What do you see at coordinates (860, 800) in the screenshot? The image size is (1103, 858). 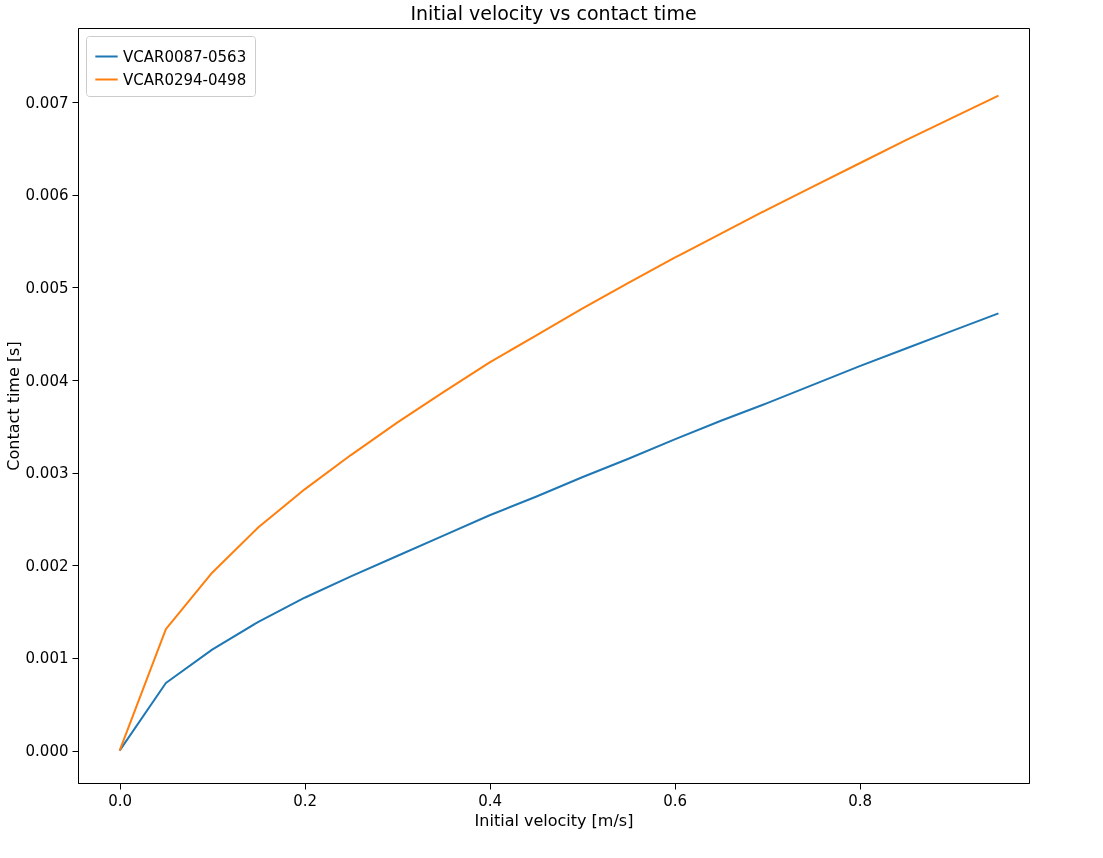 I see `x-tick-label: 0.8` at bounding box center [860, 800].